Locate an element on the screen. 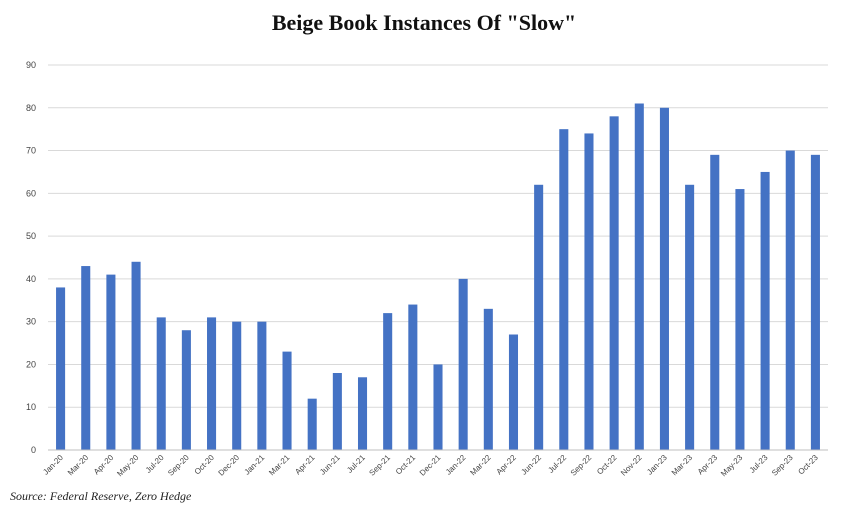  x-tick-label: Jun-22 is located at coordinates (531, 465).